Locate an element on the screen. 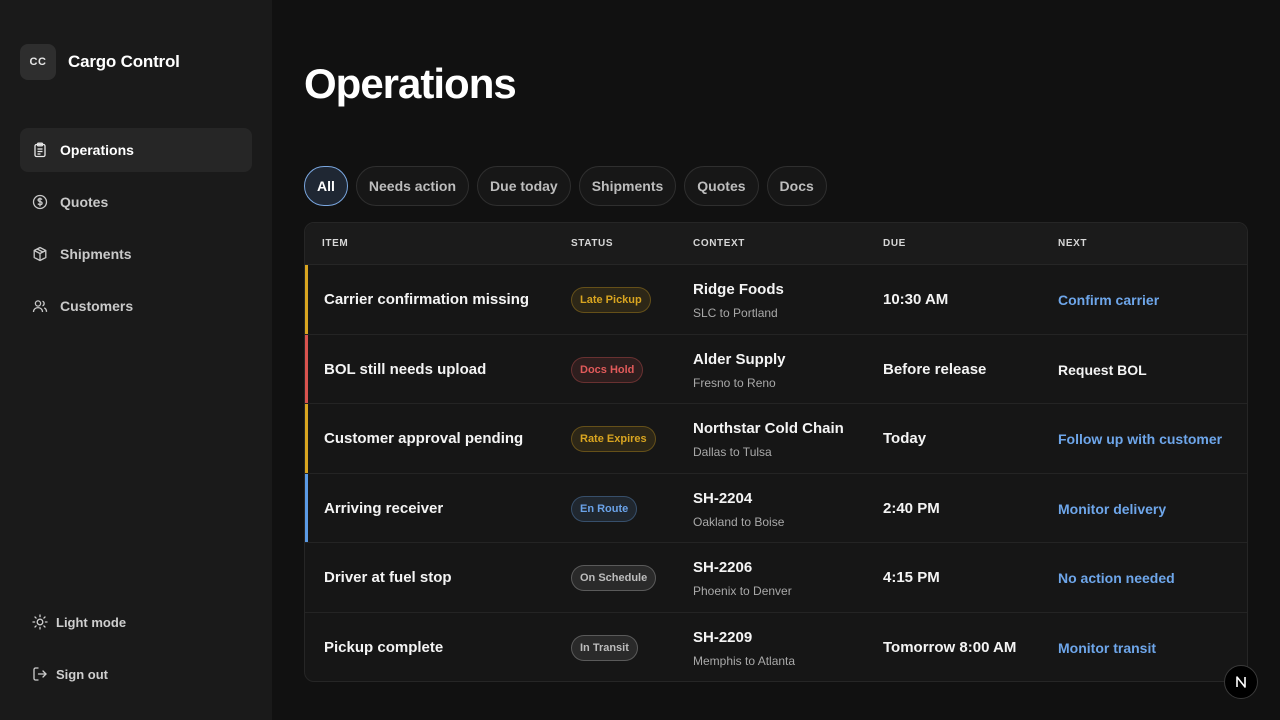 The height and width of the screenshot is (720, 1280). row-due: Today is located at coordinates (905, 438).